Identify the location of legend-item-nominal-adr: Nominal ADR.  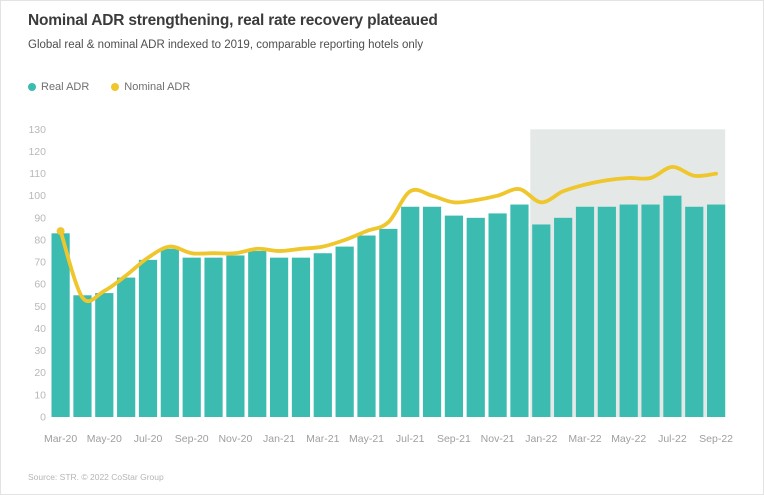
(150, 87).